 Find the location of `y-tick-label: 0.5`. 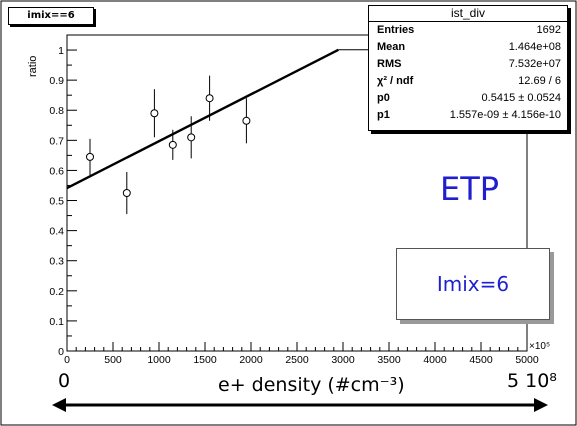

y-tick-label: 0.5 is located at coordinates (56, 202).